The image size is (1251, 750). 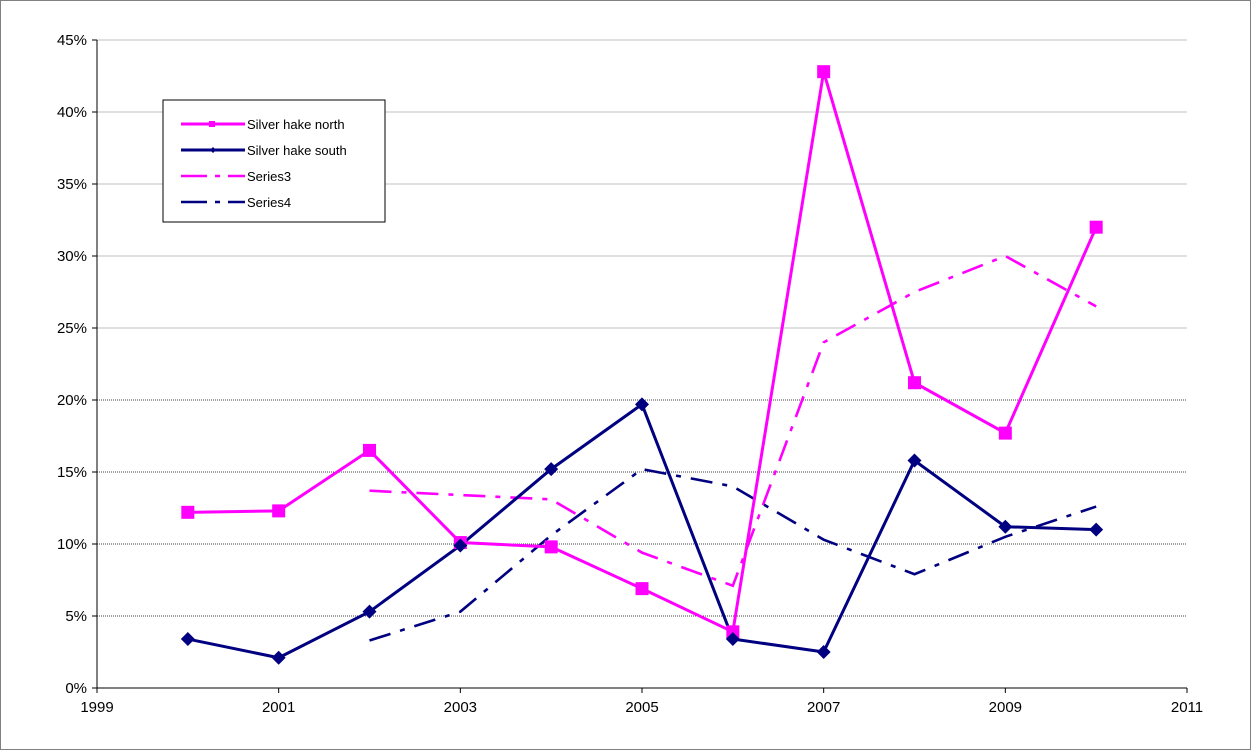 I want to click on x-tick-label: 2005, so click(x=641, y=707).